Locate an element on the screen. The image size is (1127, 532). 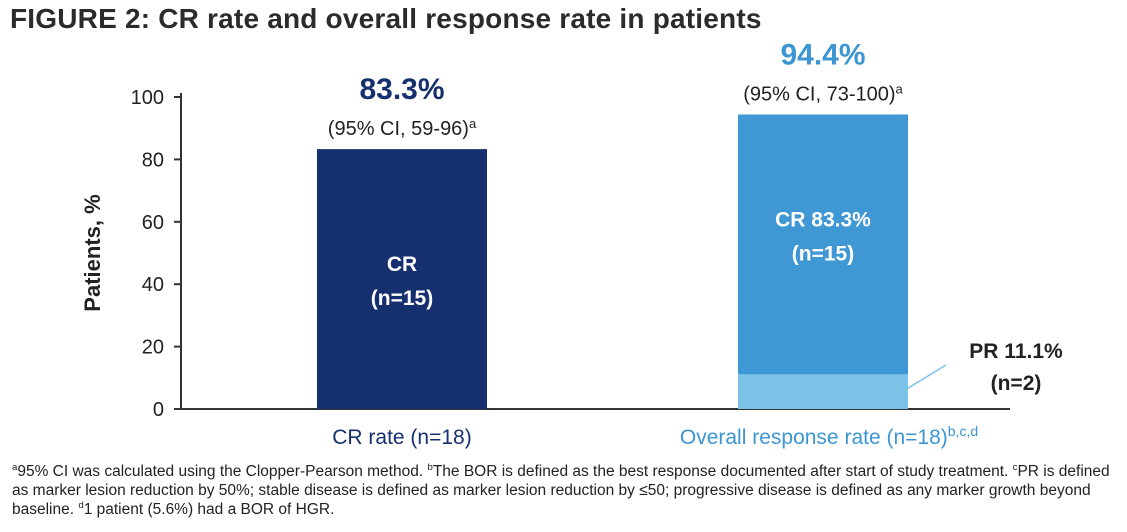
y-tick-label: 60 is located at coordinates (153, 223).